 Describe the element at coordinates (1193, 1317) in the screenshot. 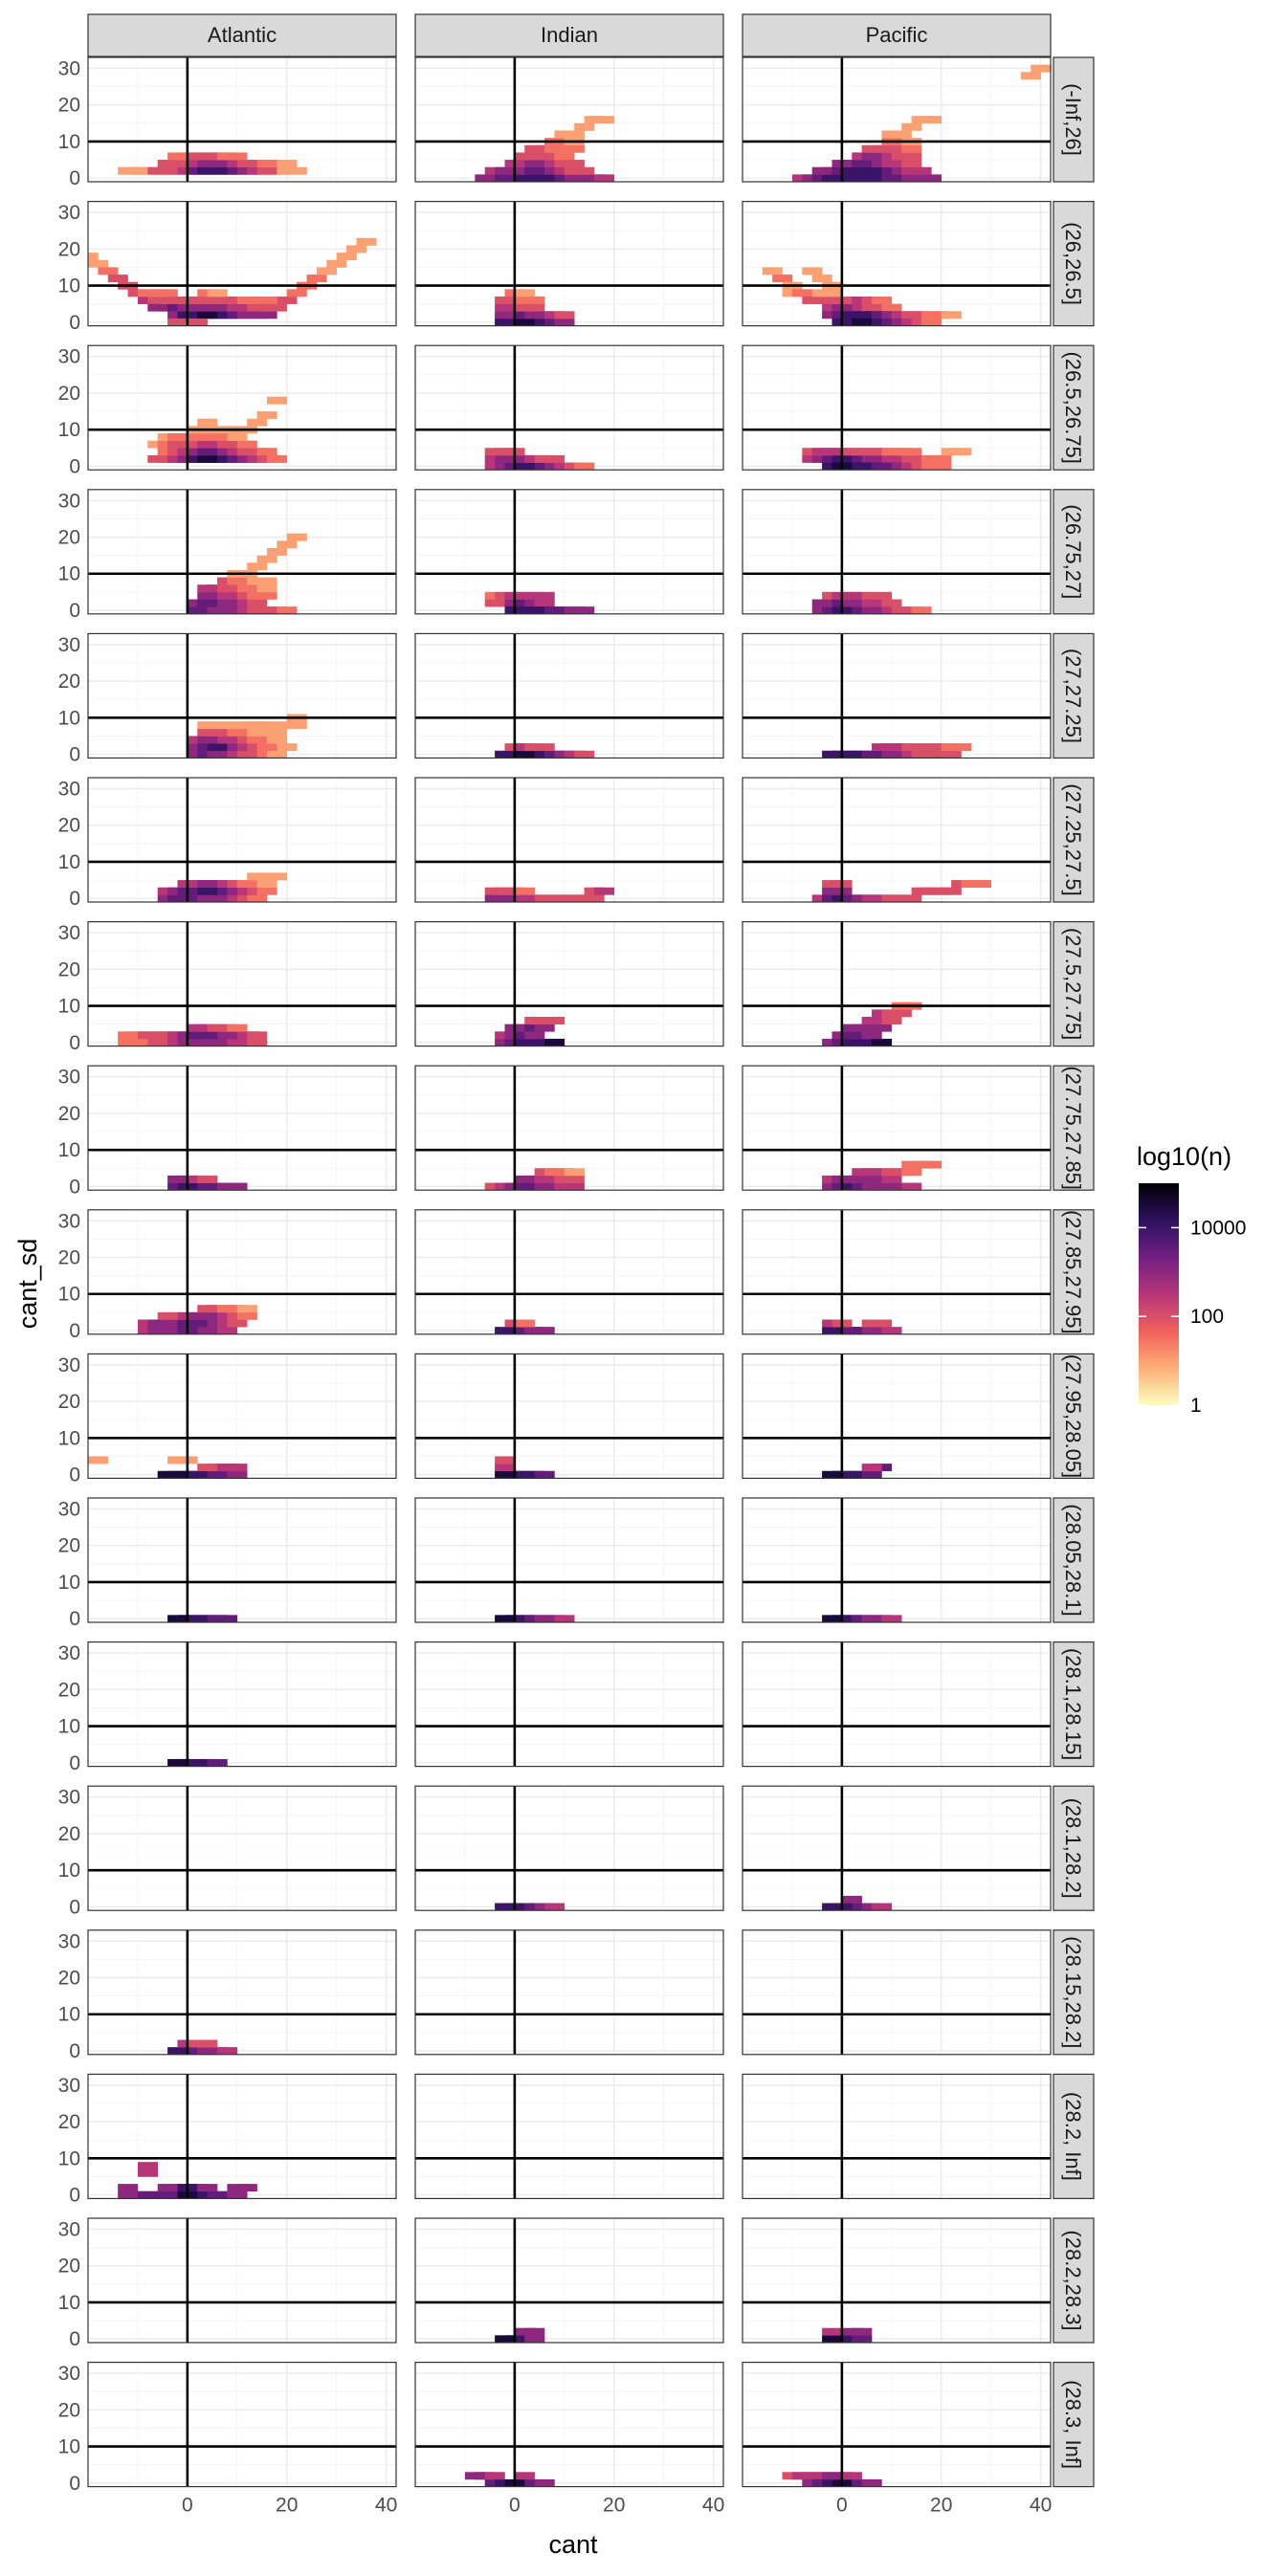

I see `legend-ticks: 1 100 10000` at that location.